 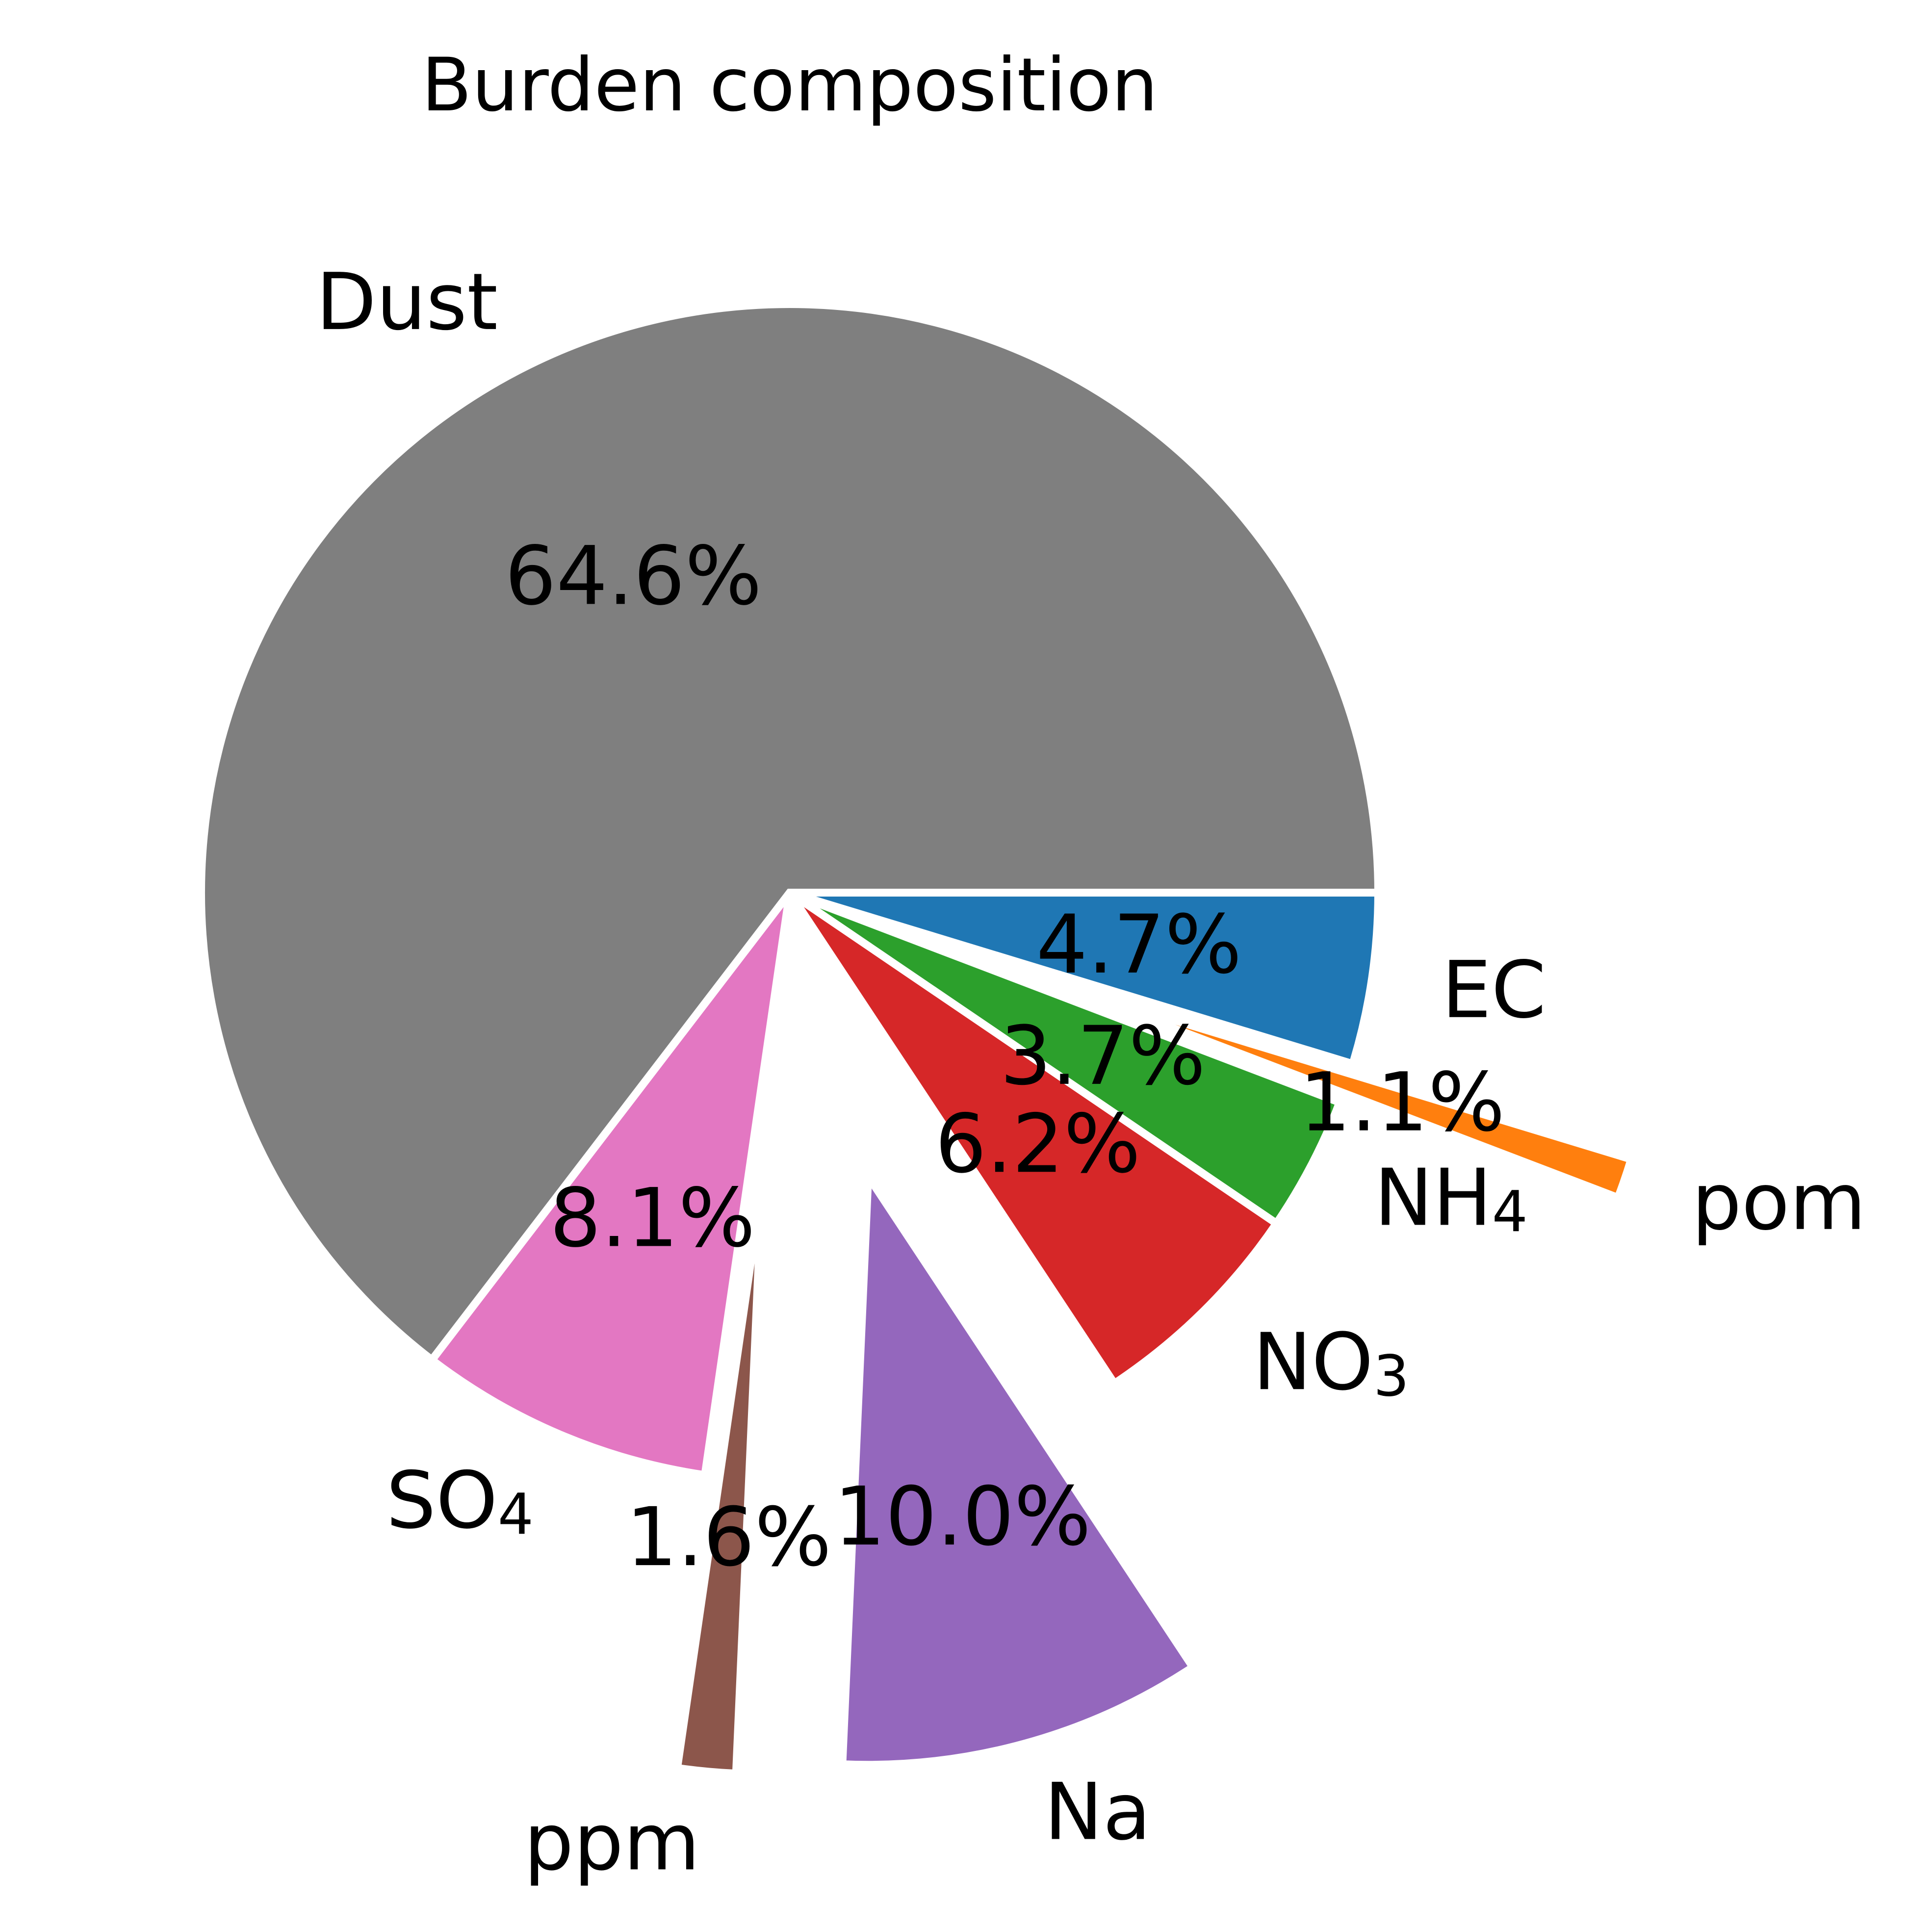 I want to click on slice-percent-nh4: 3.7%, so click(x=1103, y=1056).